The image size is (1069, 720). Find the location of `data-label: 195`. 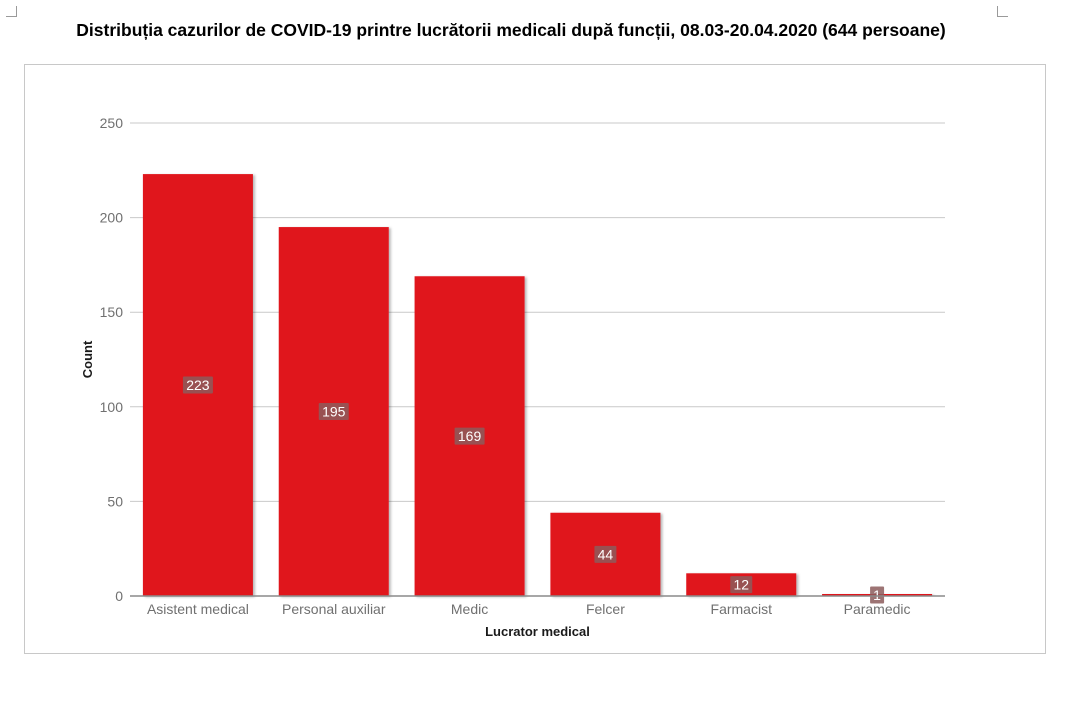

data-label: 195 is located at coordinates (334, 412).